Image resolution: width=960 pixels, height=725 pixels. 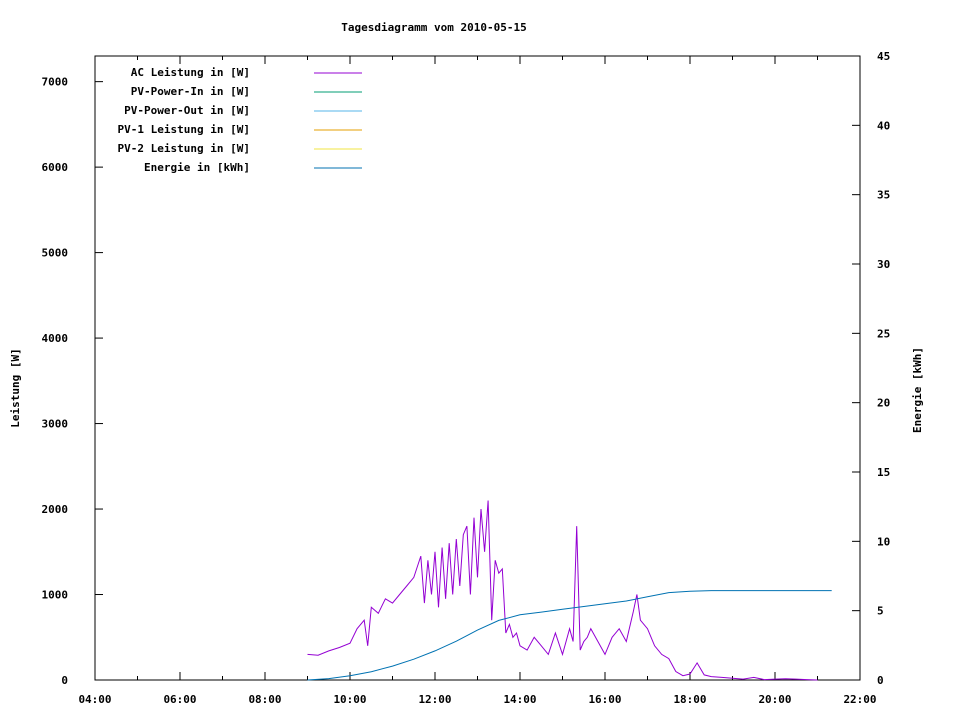 What do you see at coordinates (64, 680) in the screenshot?
I see `y-tick-label: 0` at bounding box center [64, 680].